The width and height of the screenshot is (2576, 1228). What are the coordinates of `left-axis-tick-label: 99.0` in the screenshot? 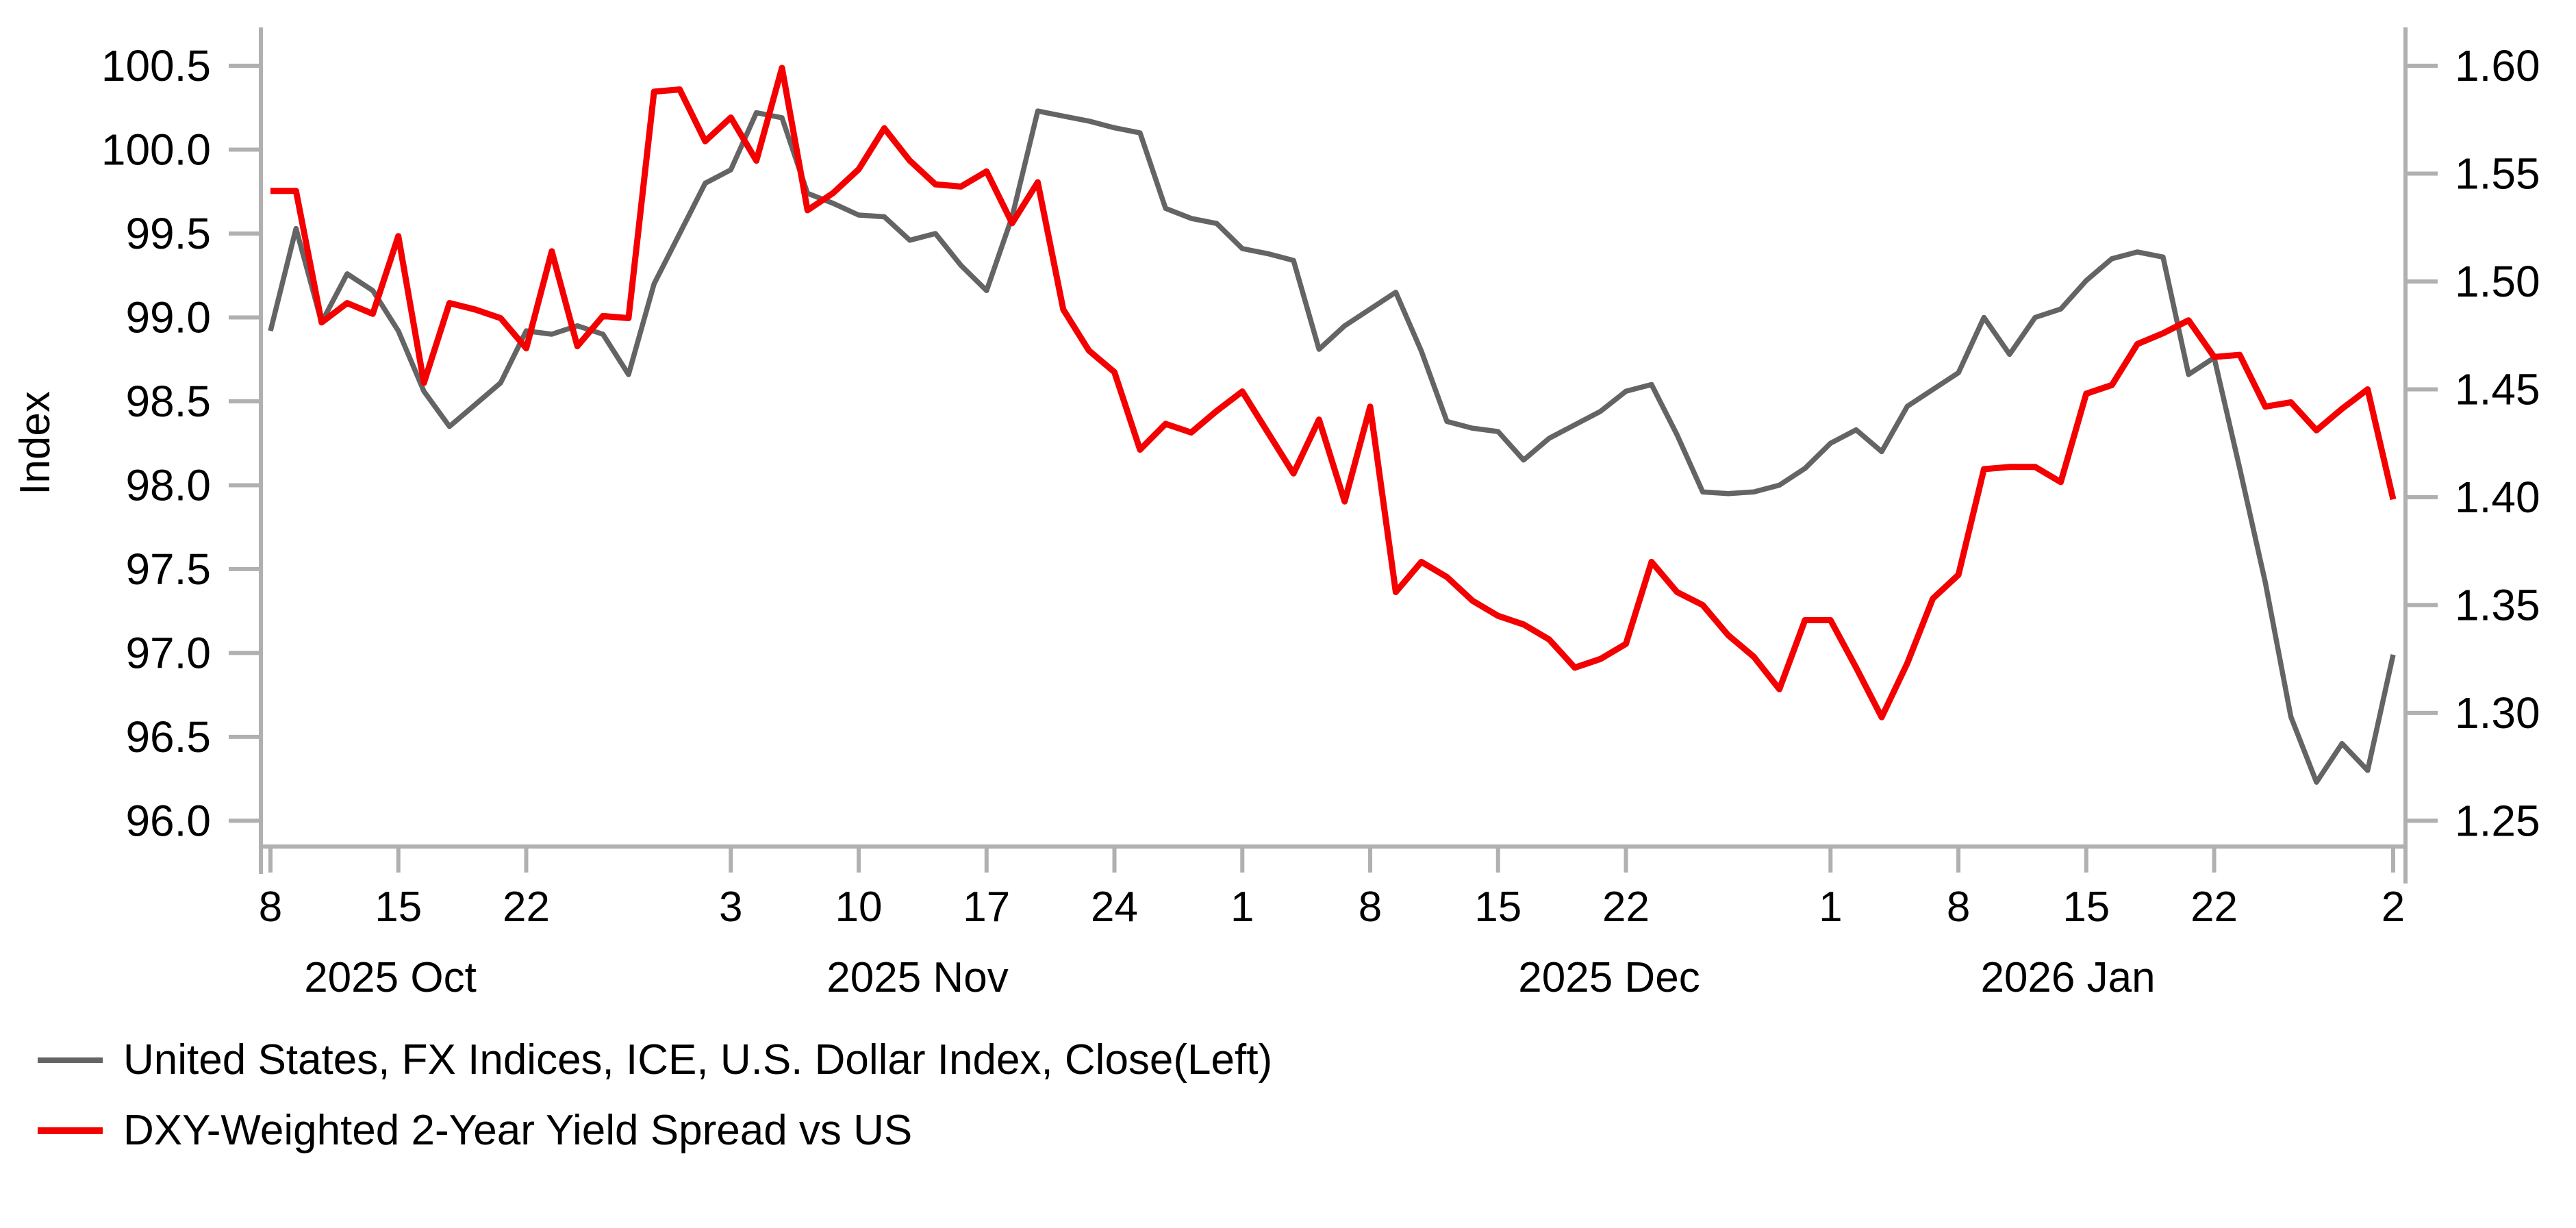 It's located at (168, 317).